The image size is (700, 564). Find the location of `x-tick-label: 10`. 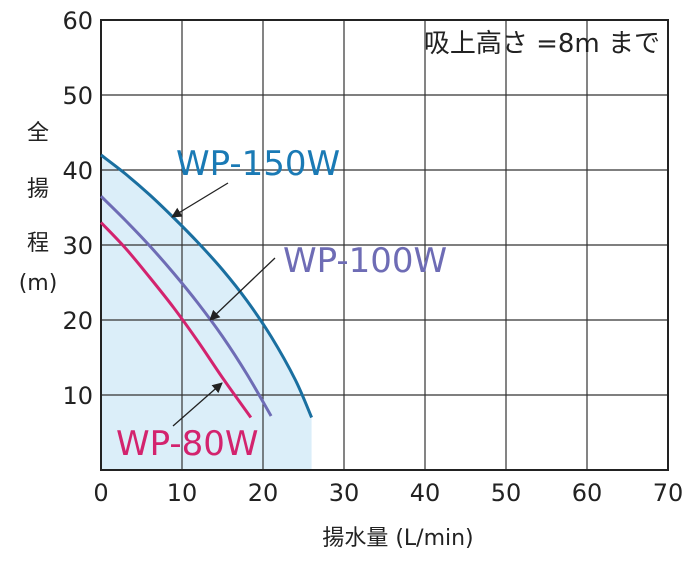

x-tick-label: 10 is located at coordinates (182, 493).